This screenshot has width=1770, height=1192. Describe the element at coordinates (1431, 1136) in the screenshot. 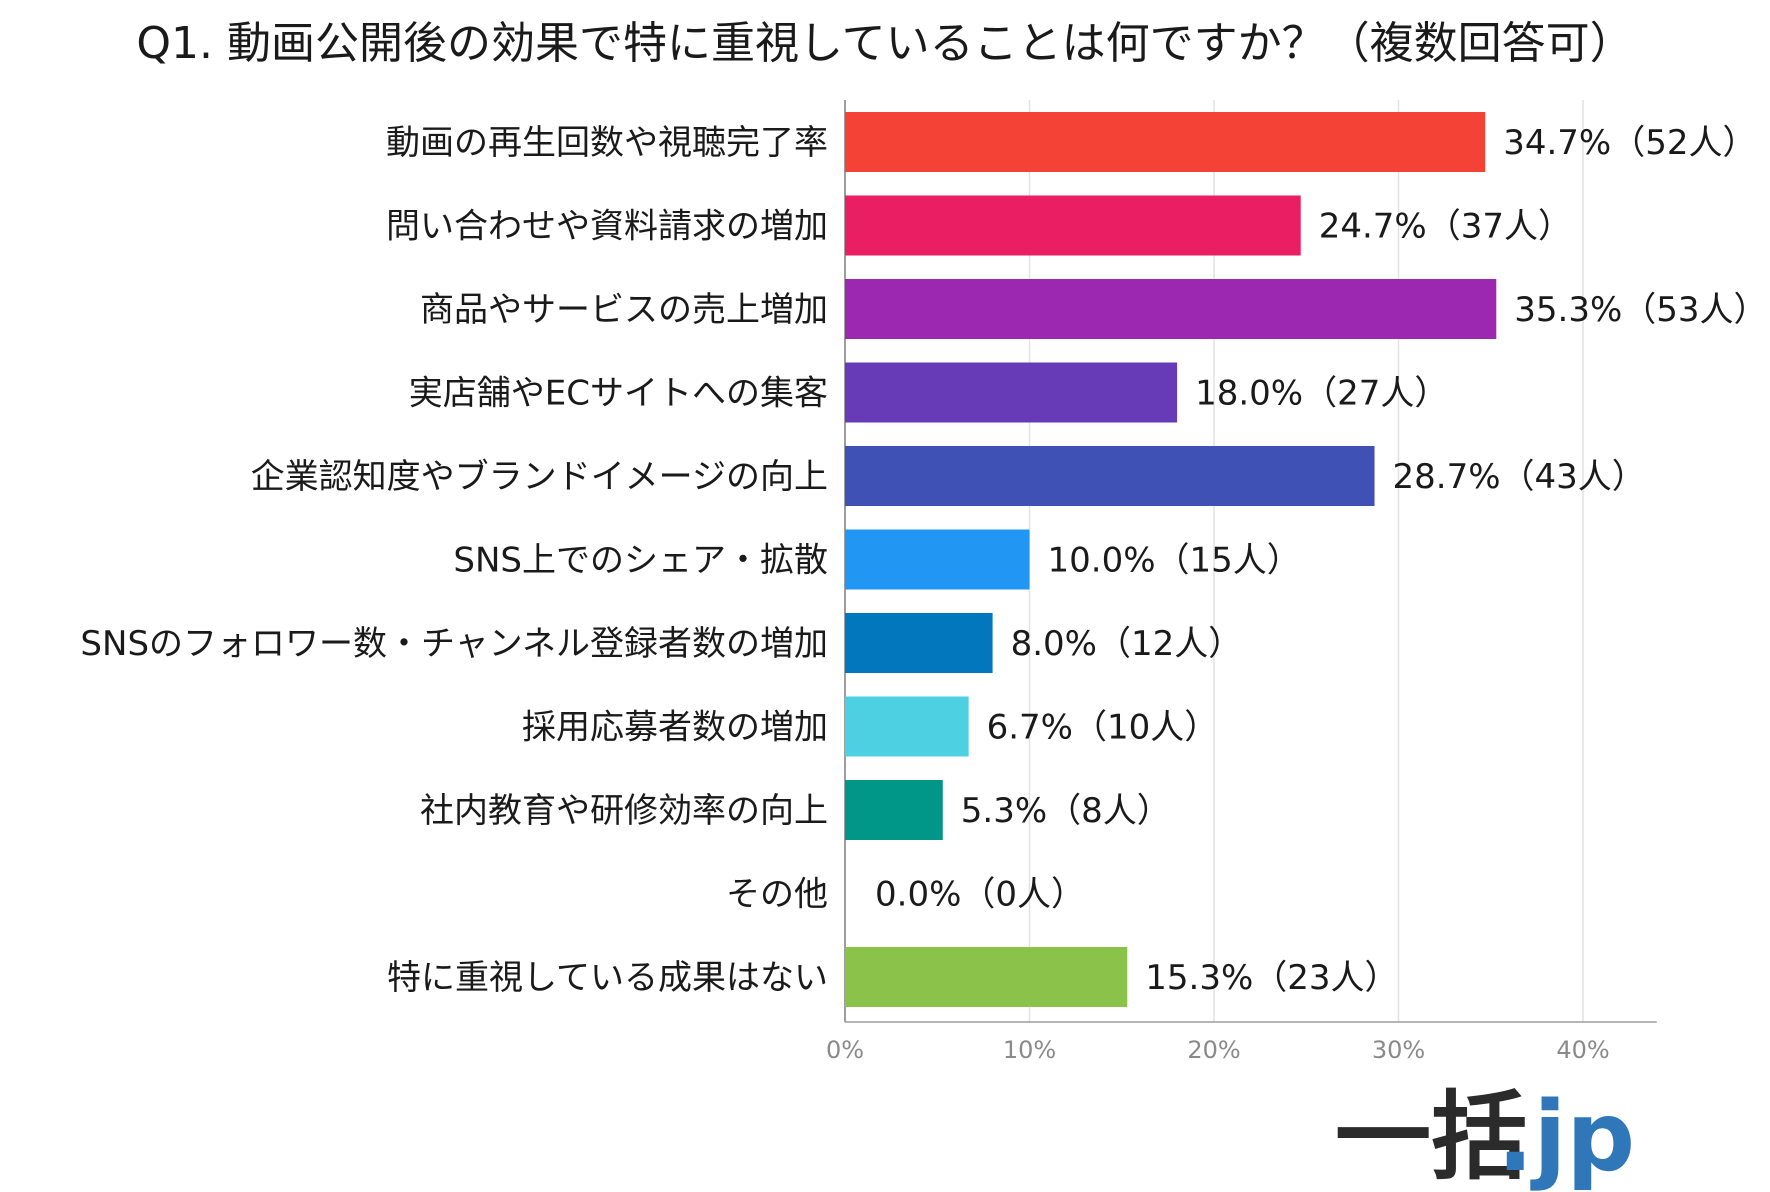

I see `logo-main-text: 一括` at that location.